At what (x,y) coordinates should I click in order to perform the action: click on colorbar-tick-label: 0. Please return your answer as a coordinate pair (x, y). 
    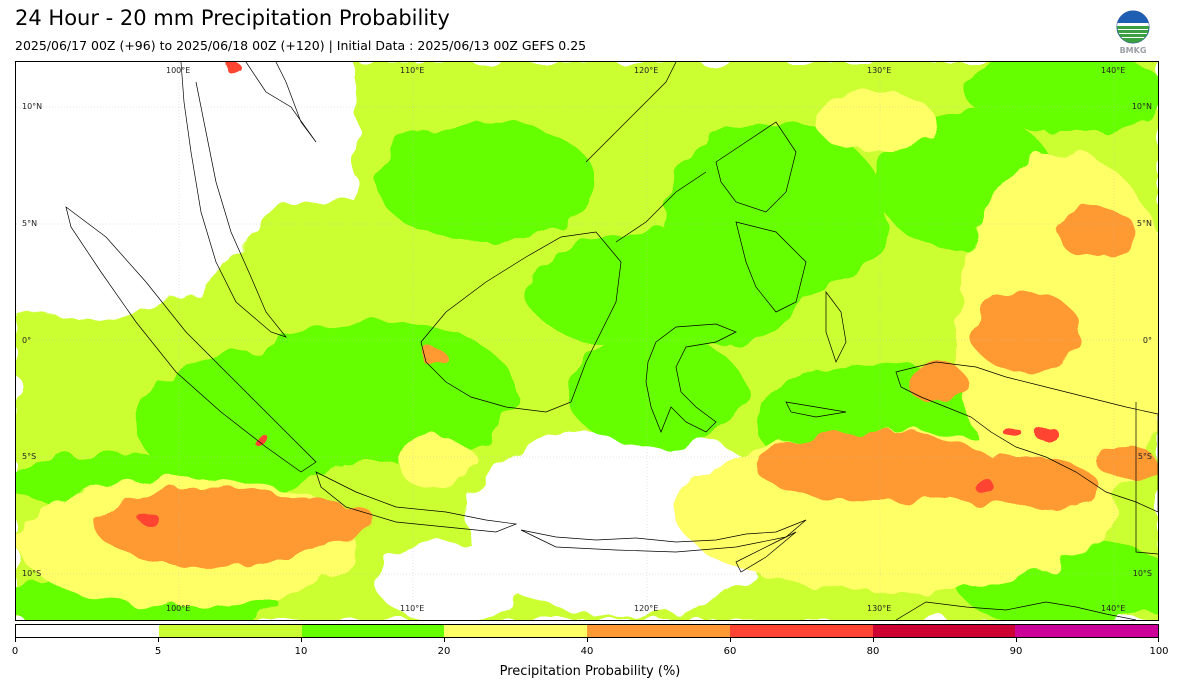
    Looking at the image, I should click on (15, 651).